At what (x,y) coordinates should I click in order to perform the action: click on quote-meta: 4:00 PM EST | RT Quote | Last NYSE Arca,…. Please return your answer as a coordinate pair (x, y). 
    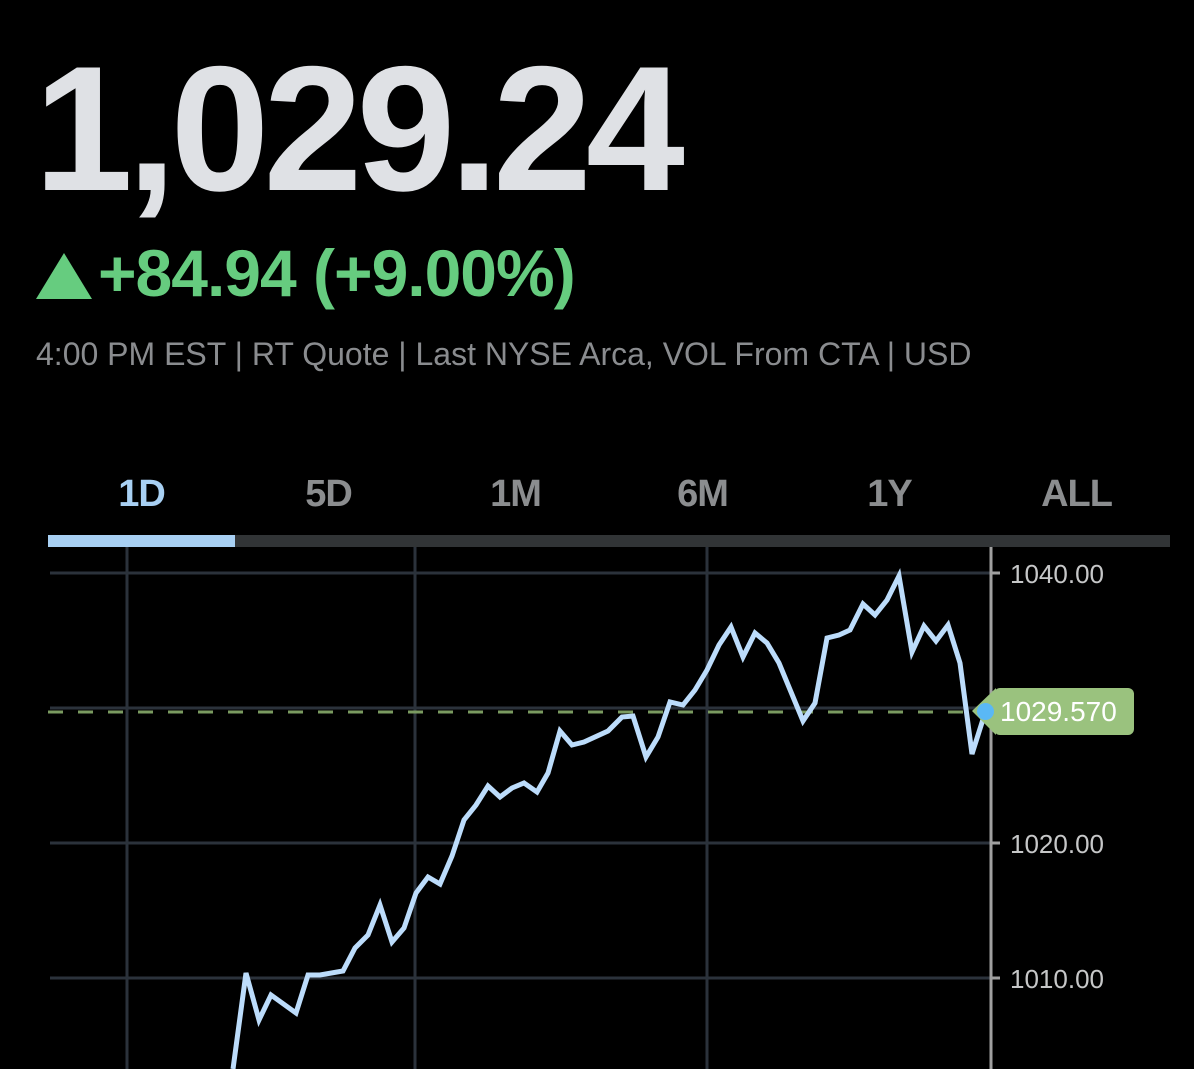
    Looking at the image, I should click on (504, 354).